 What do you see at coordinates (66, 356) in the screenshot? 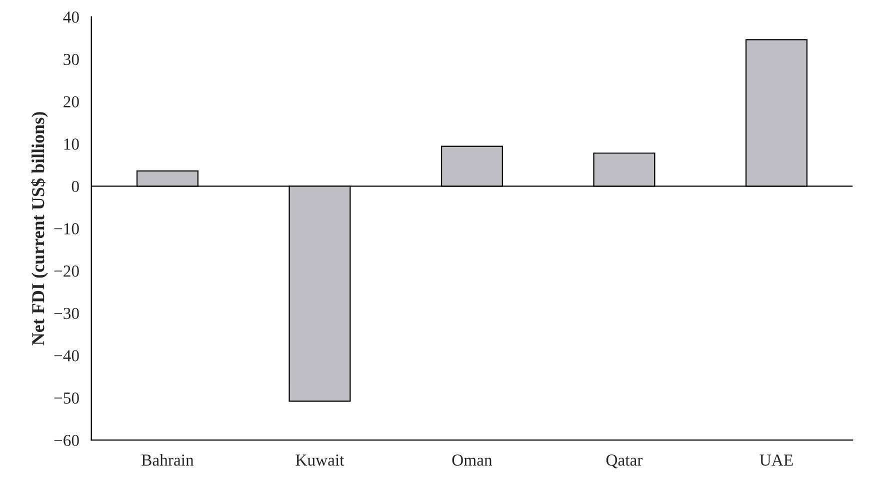
I see `y-tick-label: −40` at bounding box center [66, 356].